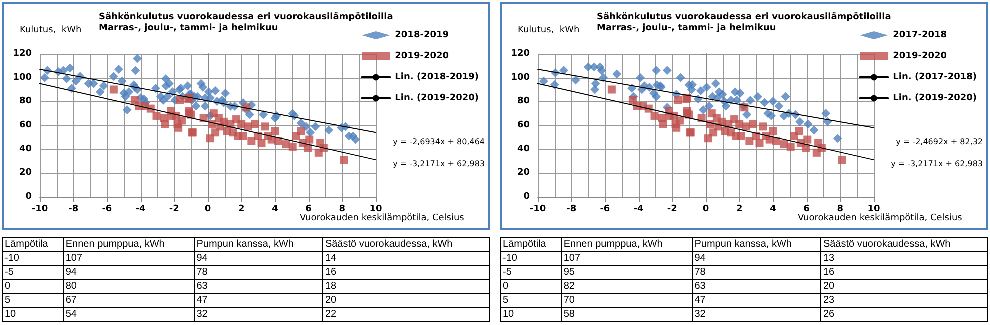  Describe the element at coordinates (128, 301) in the screenshot. I see `data-label: 67` at that location.